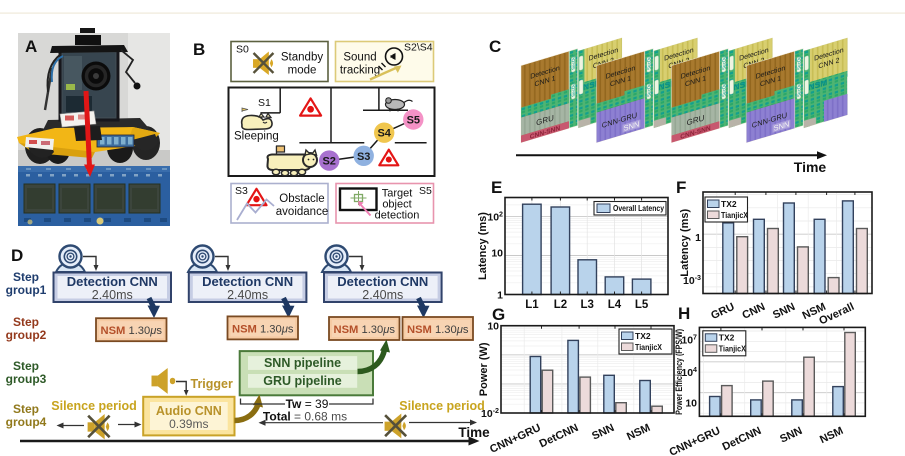 The width and height of the screenshot is (905, 456). I want to click on svg-text: CNN, so click(753, 311).